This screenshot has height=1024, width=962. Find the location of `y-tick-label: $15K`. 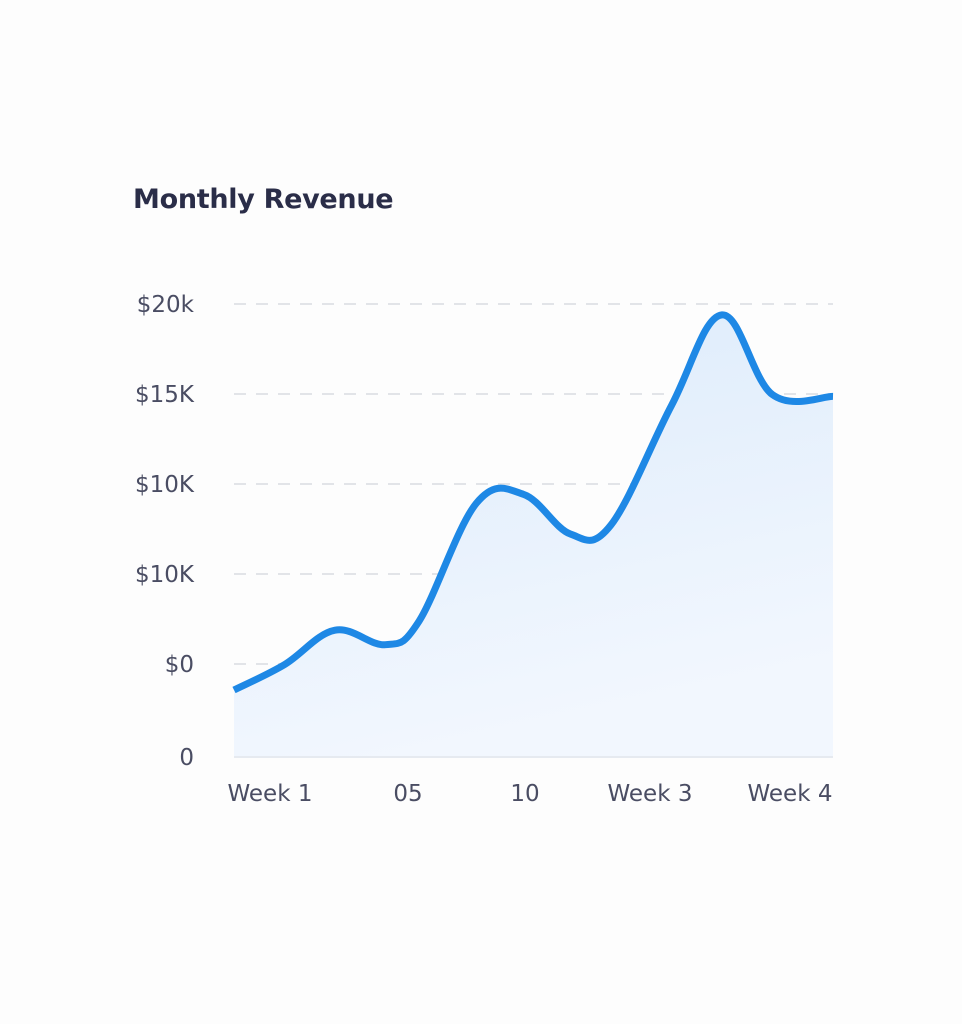

y-tick-label: $15K is located at coordinates (165, 395).